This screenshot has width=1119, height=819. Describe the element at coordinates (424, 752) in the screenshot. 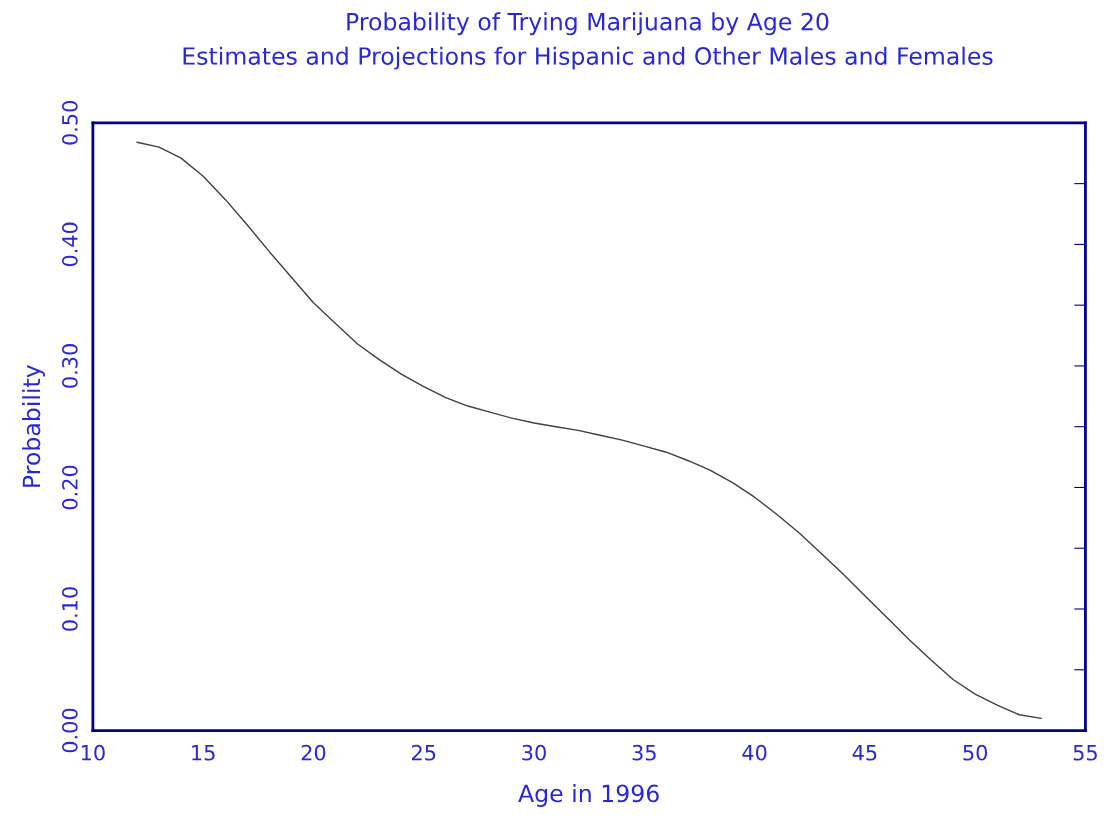

I see `x-tick-label: 25` at that location.